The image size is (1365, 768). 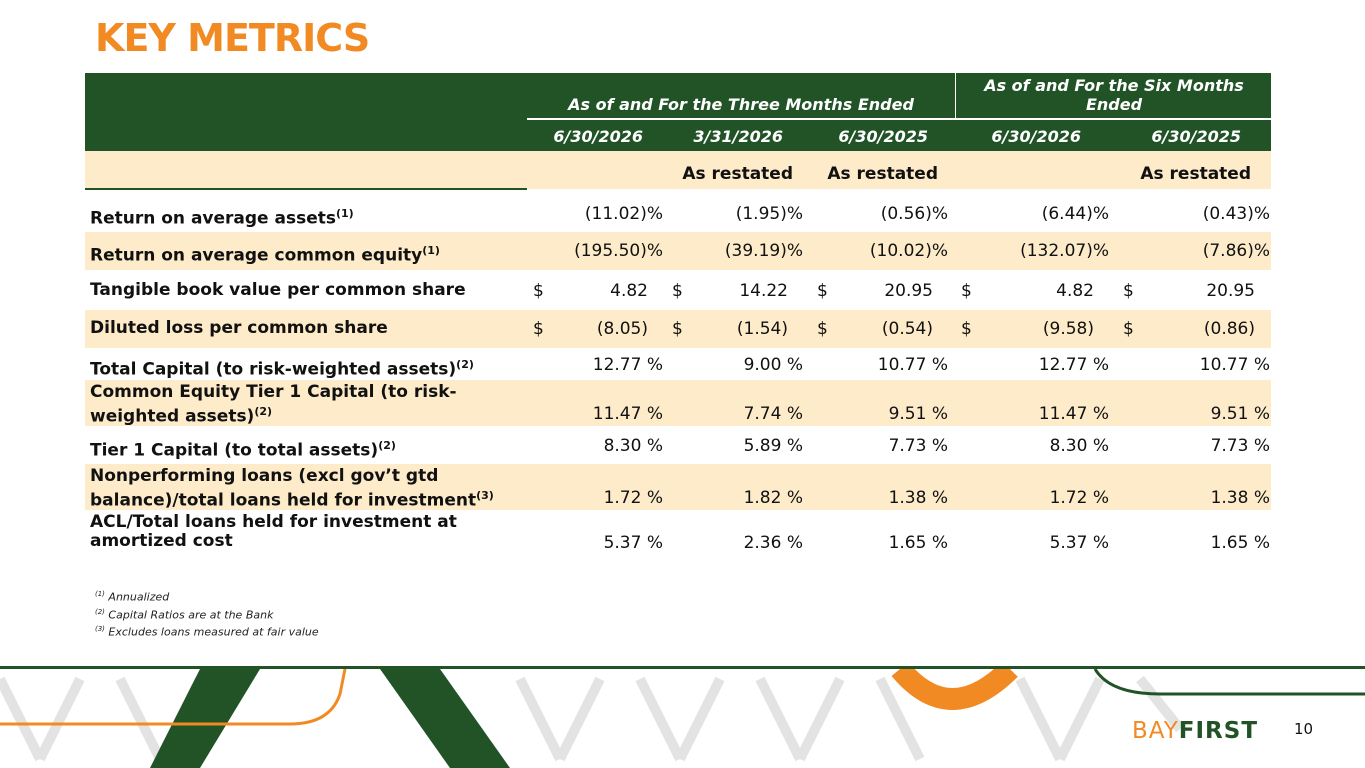 What do you see at coordinates (955, 96) in the screenshot?
I see `header-divider` at bounding box center [955, 96].